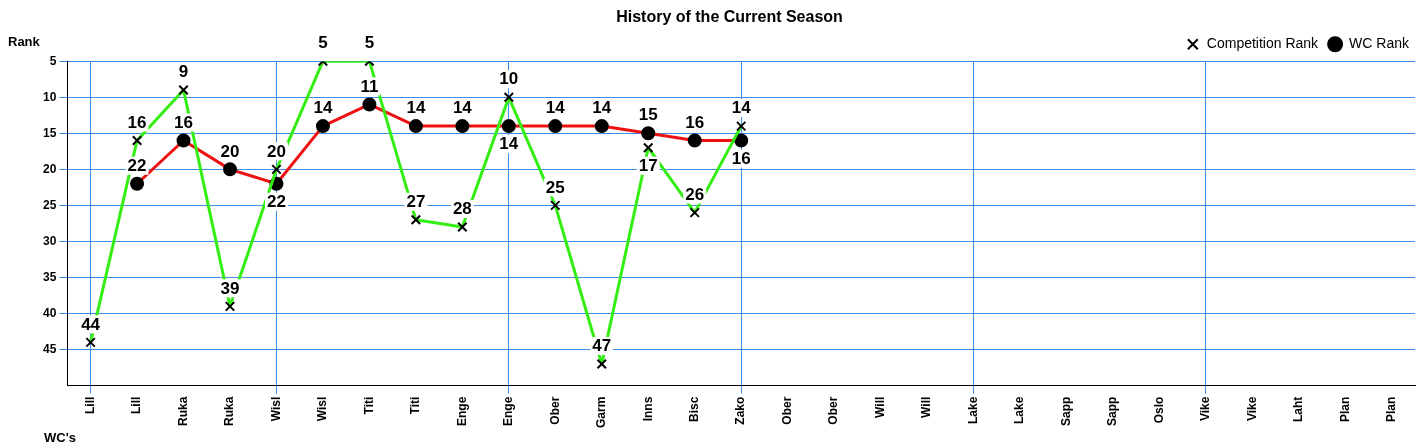  Describe the element at coordinates (183, 72) in the screenshot. I see `data-label: 9` at that location.